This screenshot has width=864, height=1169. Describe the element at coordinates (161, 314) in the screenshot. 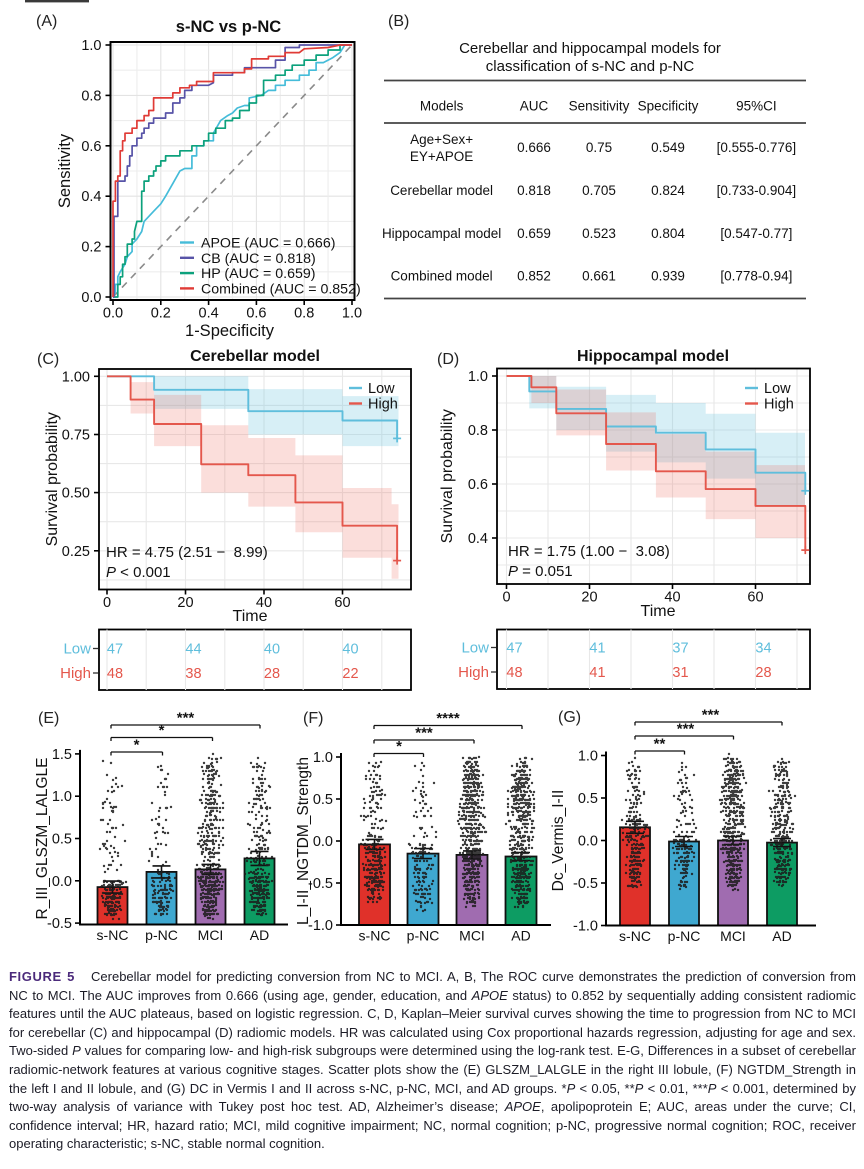

I see `svg-text: 0.2` at that location.